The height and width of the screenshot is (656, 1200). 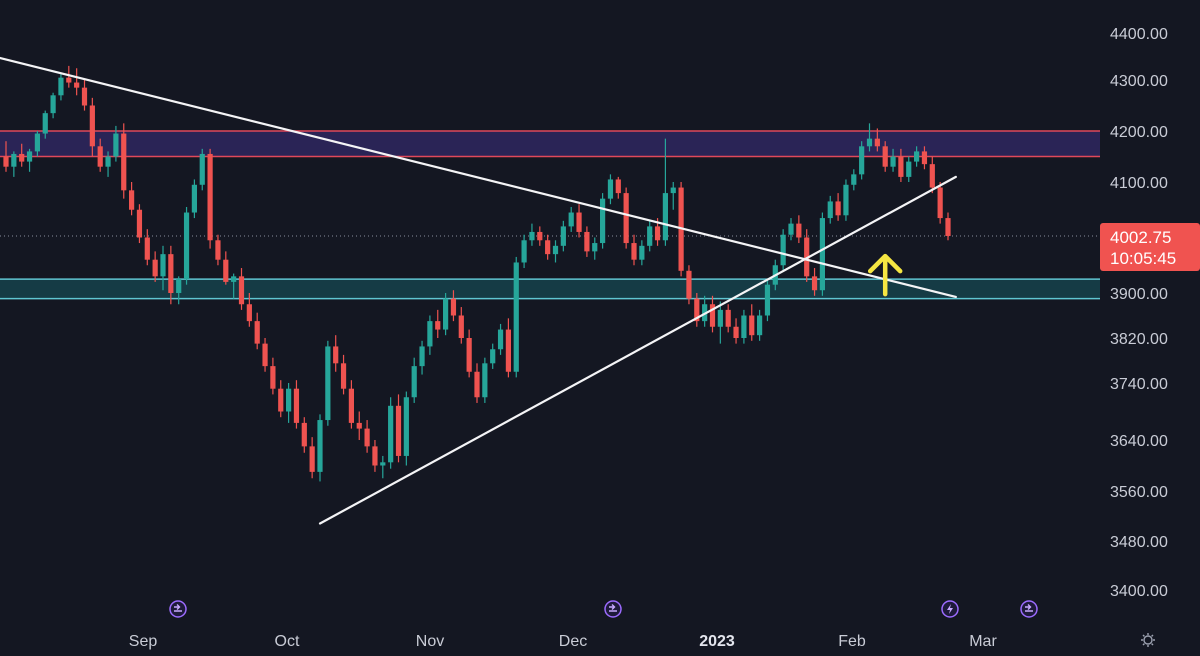 I want to click on price-tick-3900: 3900.00, so click(x=1139, y=294).